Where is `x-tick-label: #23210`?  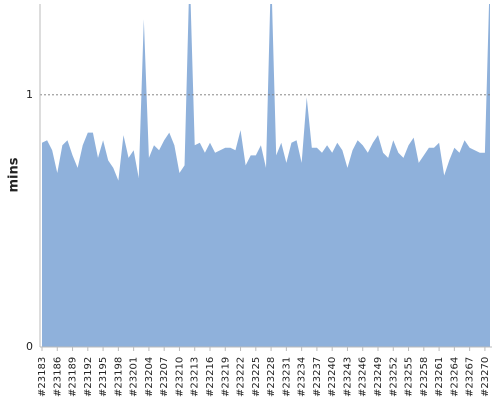
x-tick-label: #23210 is located at coordinates (179, 377).